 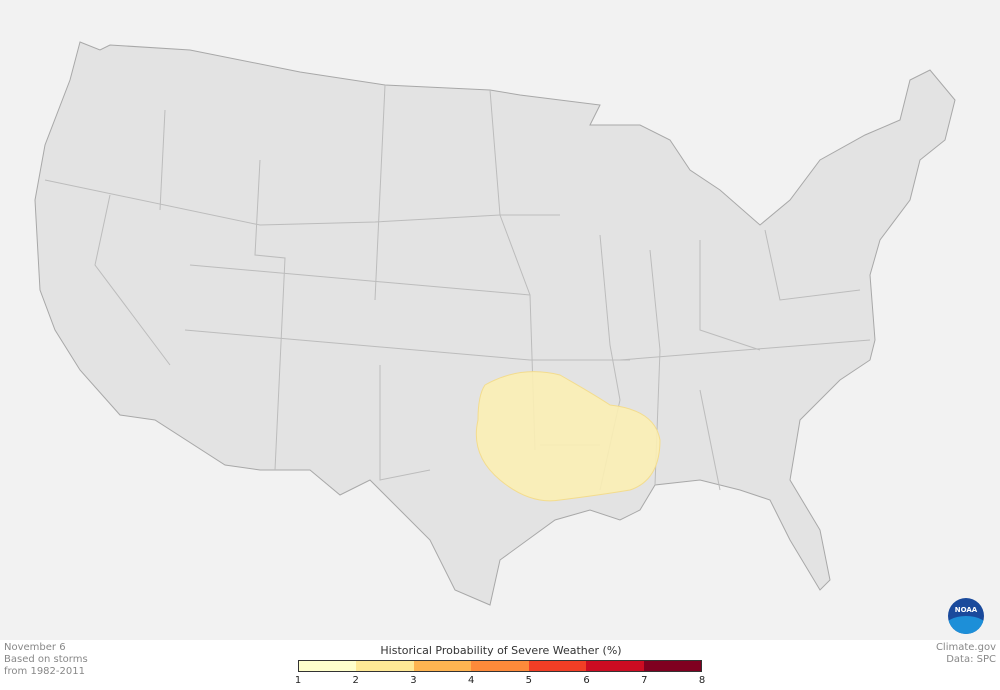 I want to click on legend-tick: 1, so click(x=298, y=680).